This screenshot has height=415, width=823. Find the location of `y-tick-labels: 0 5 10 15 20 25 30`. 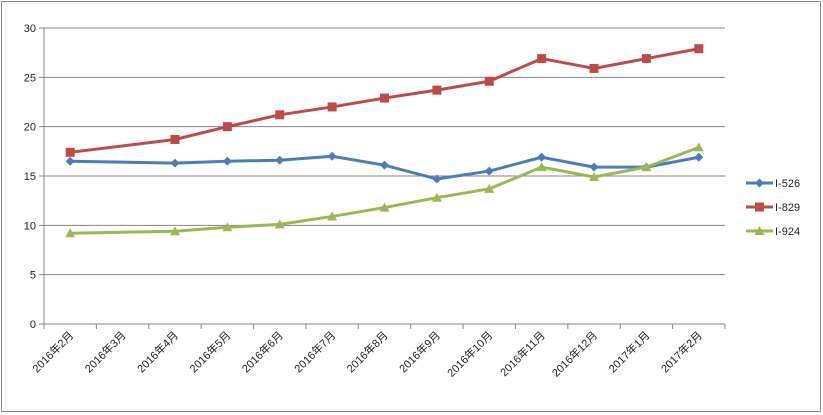

y-tick-labels: 0 5 10 15 20 25 30 is located at coordinates (30, 177).